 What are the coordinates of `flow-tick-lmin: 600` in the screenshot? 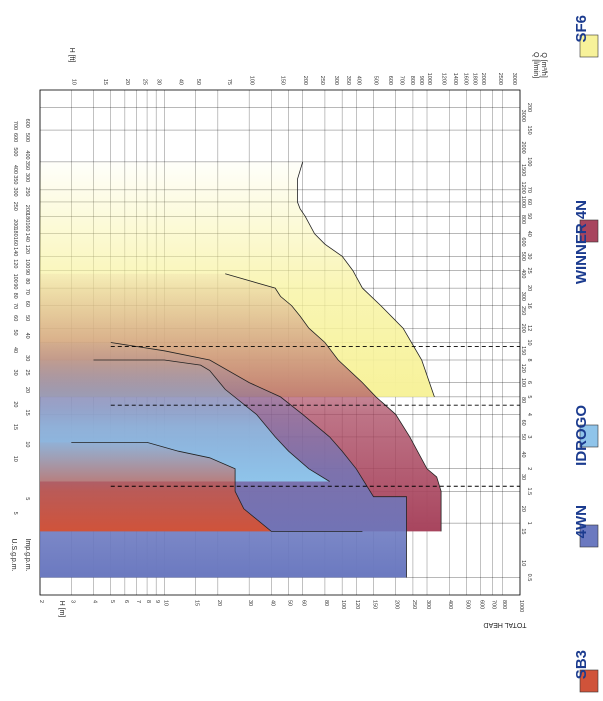 It's located at (523, 241).